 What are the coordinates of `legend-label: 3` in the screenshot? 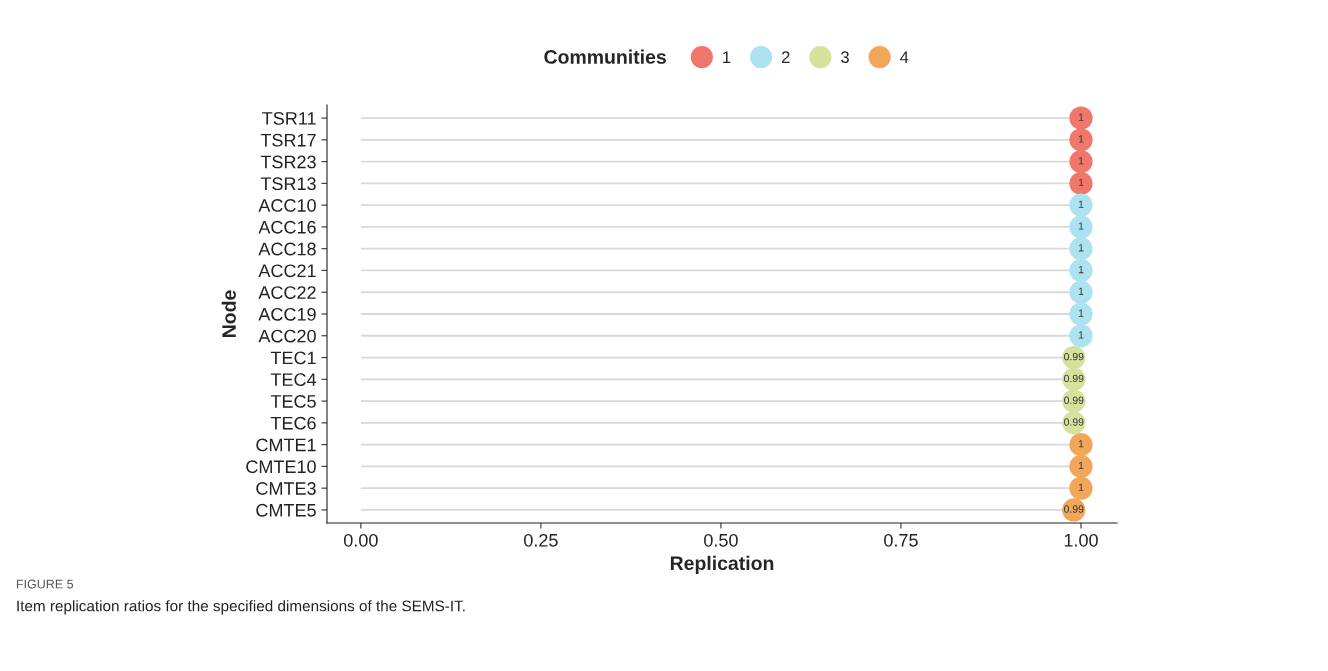 It's located at (845, 57).